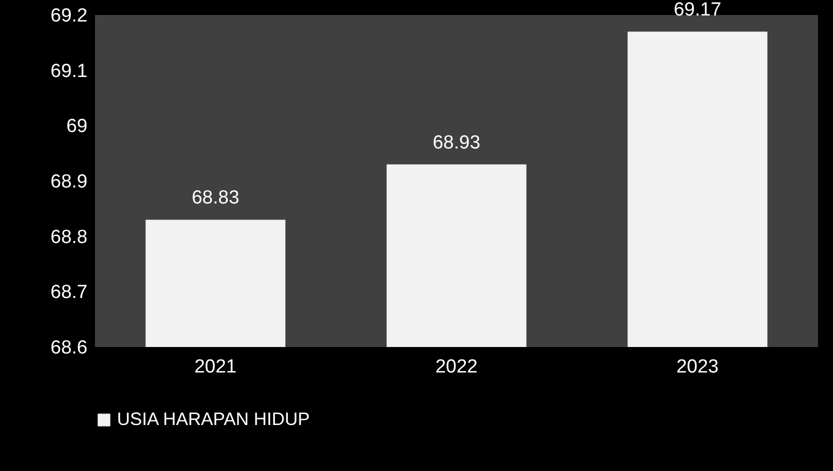  I want to click on x-tick-label: 2021, so click(215, 367).